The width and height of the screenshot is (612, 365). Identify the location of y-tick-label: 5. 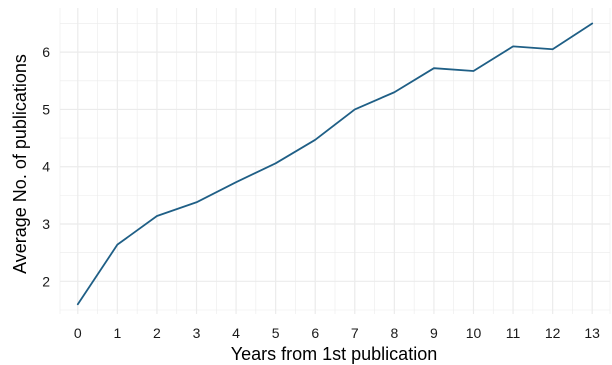
(46, 109).